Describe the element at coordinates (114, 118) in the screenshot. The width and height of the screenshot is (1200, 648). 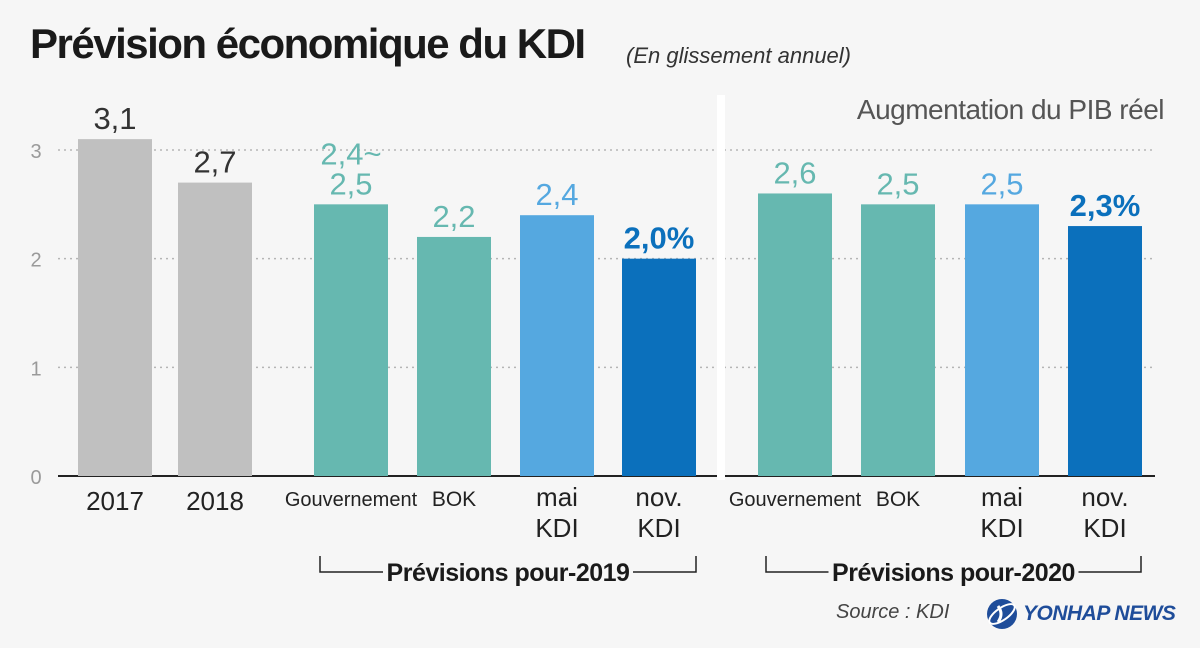
I see `bar-value-label: 3,1` at that location.